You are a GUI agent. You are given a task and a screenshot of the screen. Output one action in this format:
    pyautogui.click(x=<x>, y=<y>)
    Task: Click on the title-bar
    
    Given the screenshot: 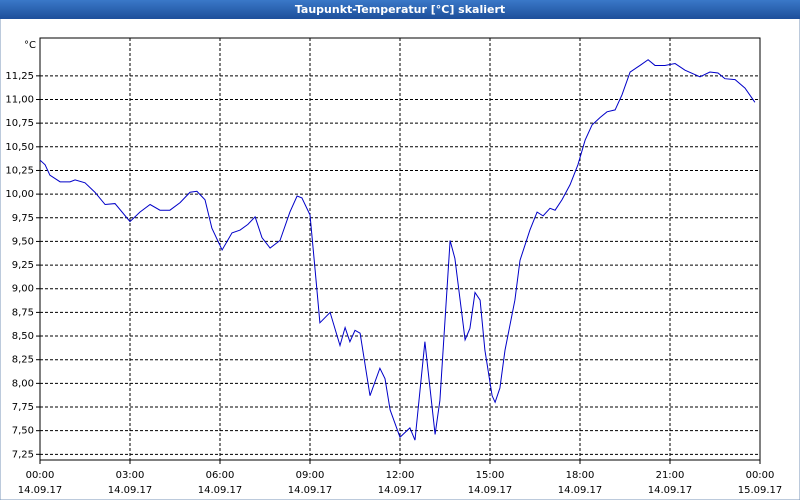 What is the action you would take?
    pyautogui.click(x=400, y=9)
    